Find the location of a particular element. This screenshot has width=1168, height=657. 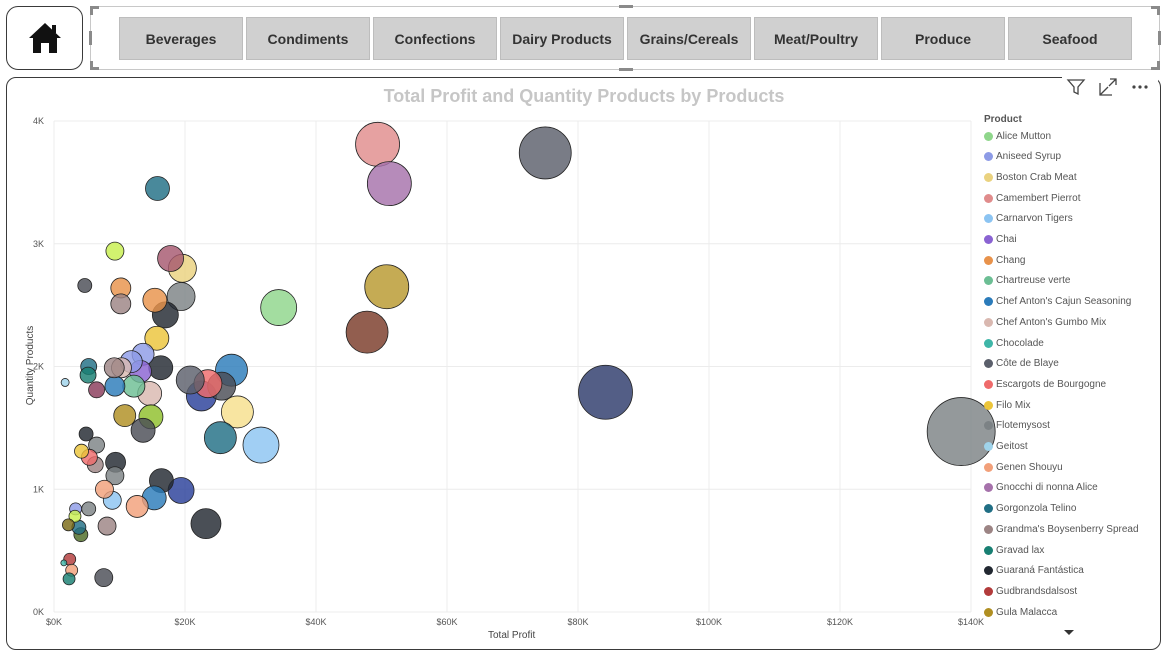

category-button-beverages: Beverages is located at coordinates (181, 38).